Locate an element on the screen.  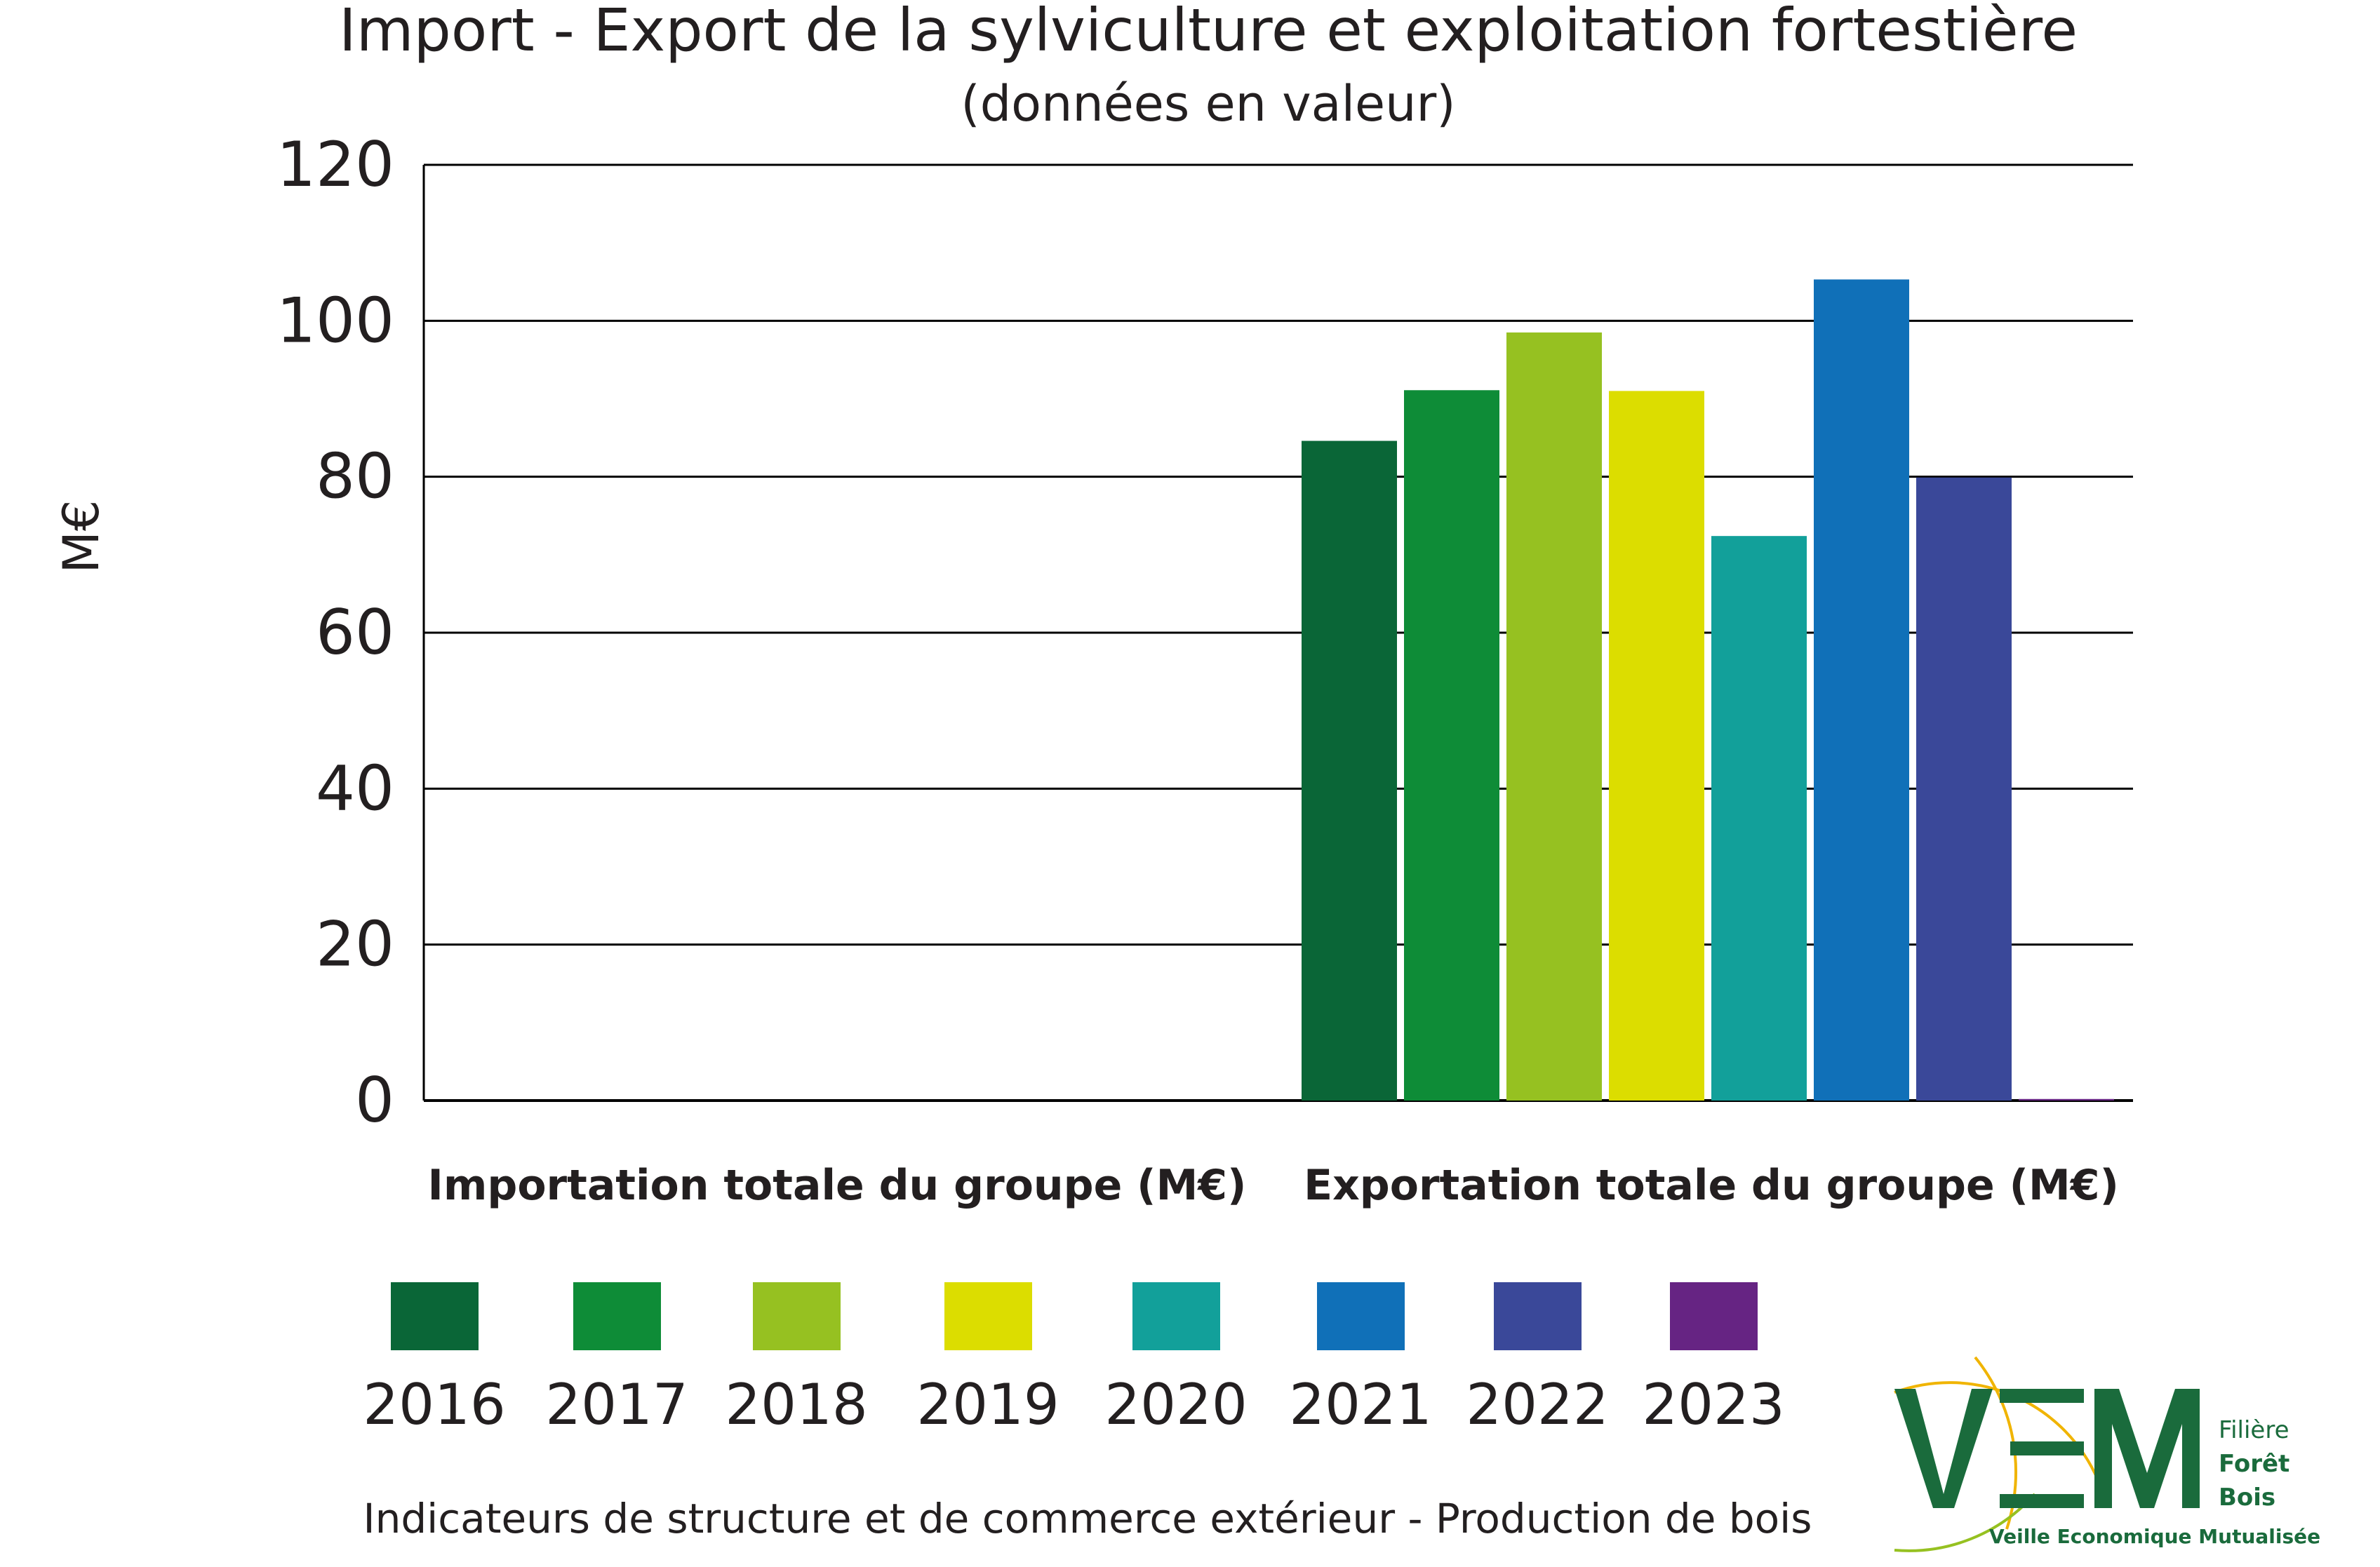
svg-text: Veille Economique Mutualisée is located at coordinates (2154, 1536).